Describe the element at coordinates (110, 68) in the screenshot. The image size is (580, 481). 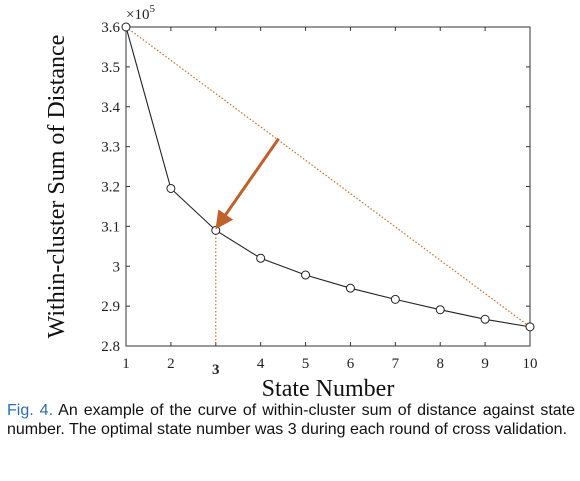
I see `y-tick-label: 3.5` at that location.